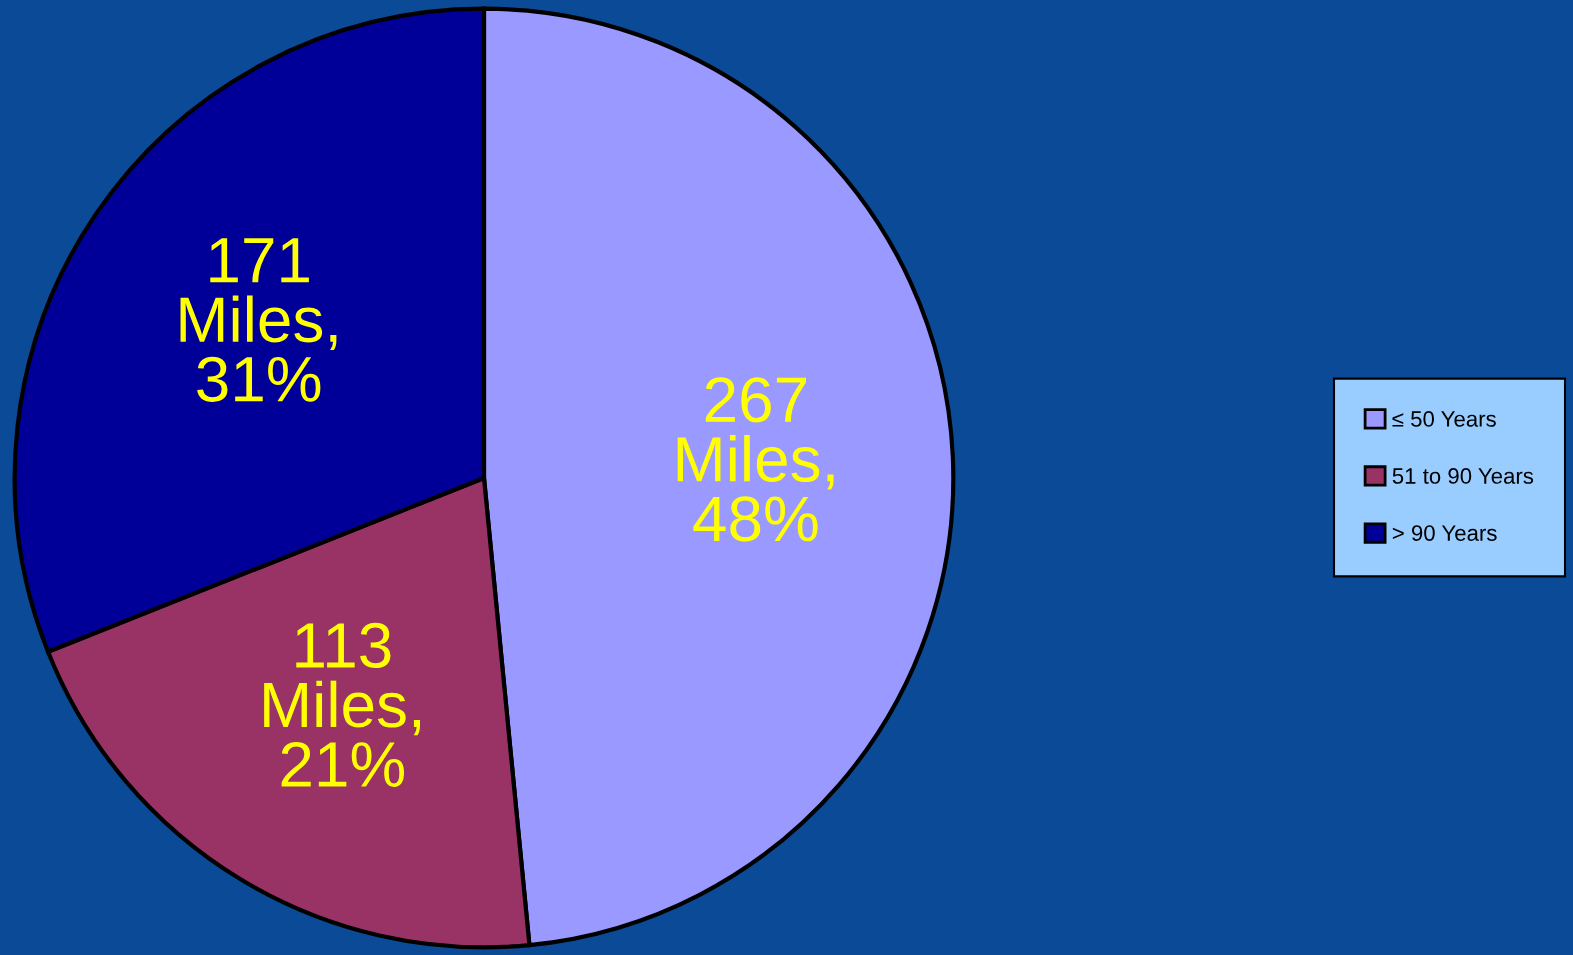 This screenshot has height=955, width=1573. What do you see at coordinates (1444, 533) in the screenshot?
I see `legend-label: > 90 Years` at bounding box center [1444, 533].